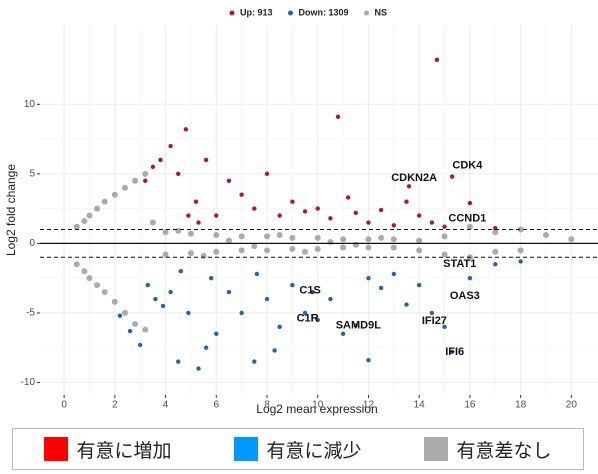 Image resolution: width=598 pixels, height=474 pixels. What do you see at coordinates (467, 165) in the screenshot?
I see `gene-label: CDK4` at bounding box center [467, 165].